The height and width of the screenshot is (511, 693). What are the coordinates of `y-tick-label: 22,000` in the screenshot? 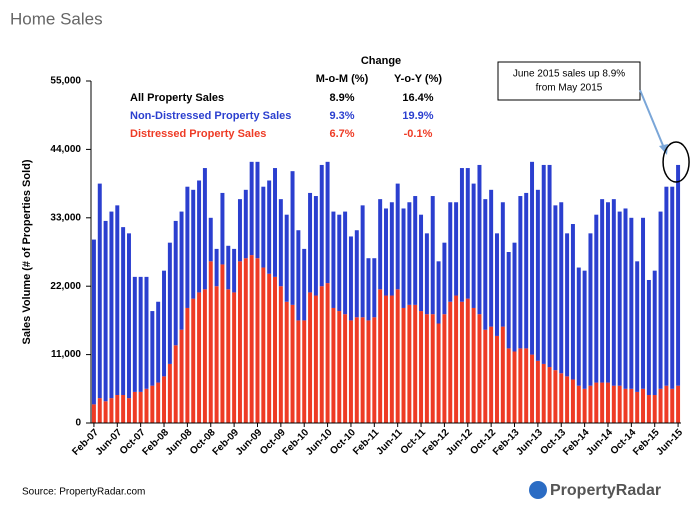 It's located at (65, 286).